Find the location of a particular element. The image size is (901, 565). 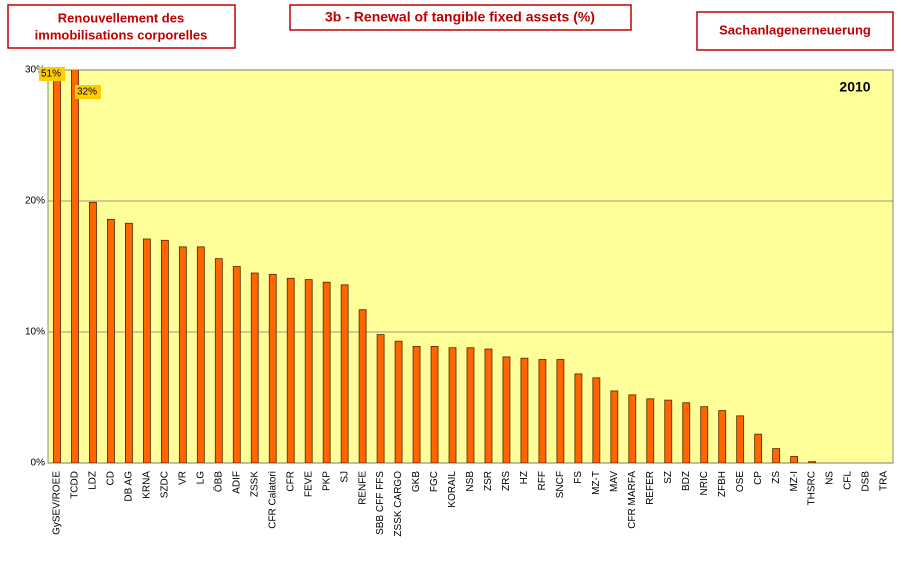

x-tick-label: ZRS is located at coordinates (506, 481).